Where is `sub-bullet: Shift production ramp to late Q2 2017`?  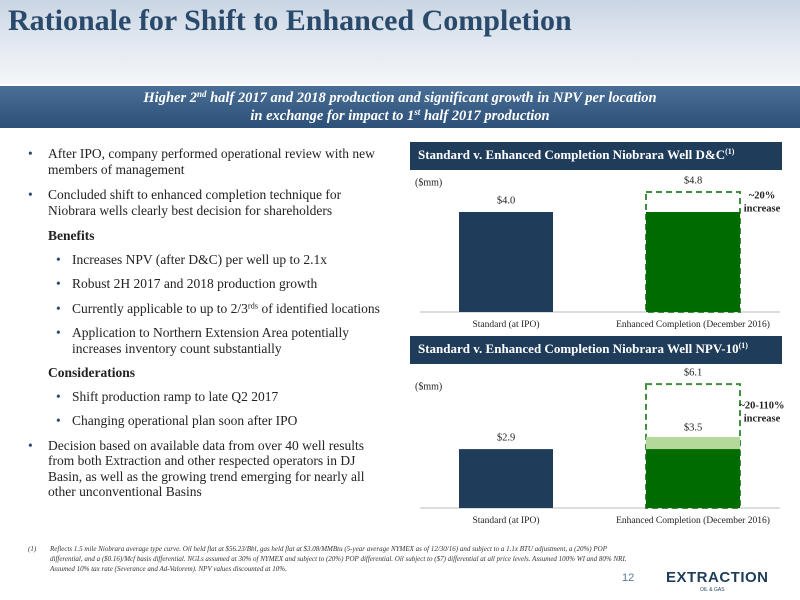 sub-bullet: Shift production ramp to late Q2 2017 is located at coordinates (205, 397).